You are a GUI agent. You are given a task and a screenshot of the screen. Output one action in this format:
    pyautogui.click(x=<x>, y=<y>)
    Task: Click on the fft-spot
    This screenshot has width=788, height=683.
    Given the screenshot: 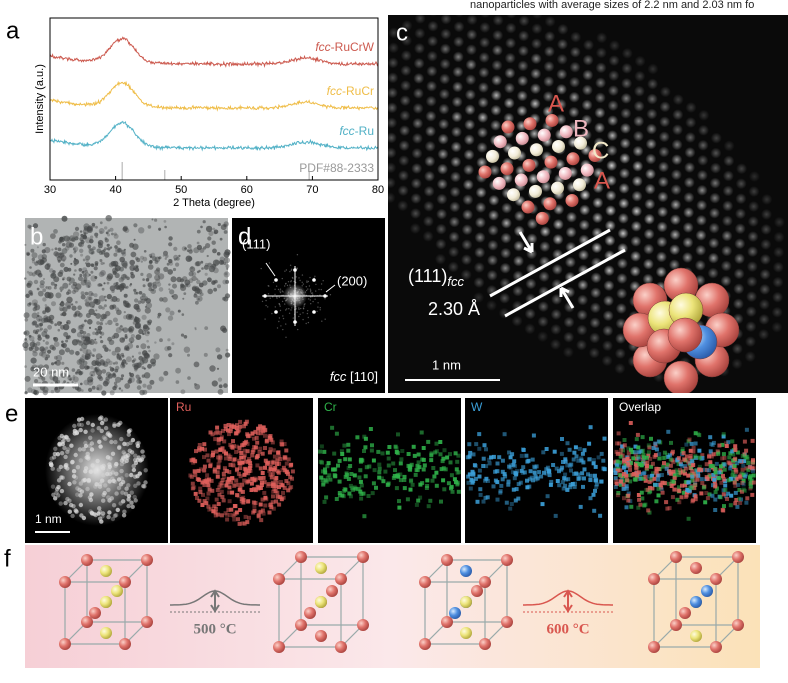 What is the action you would take?
    pyautogui.click(x=325, y=296)
    